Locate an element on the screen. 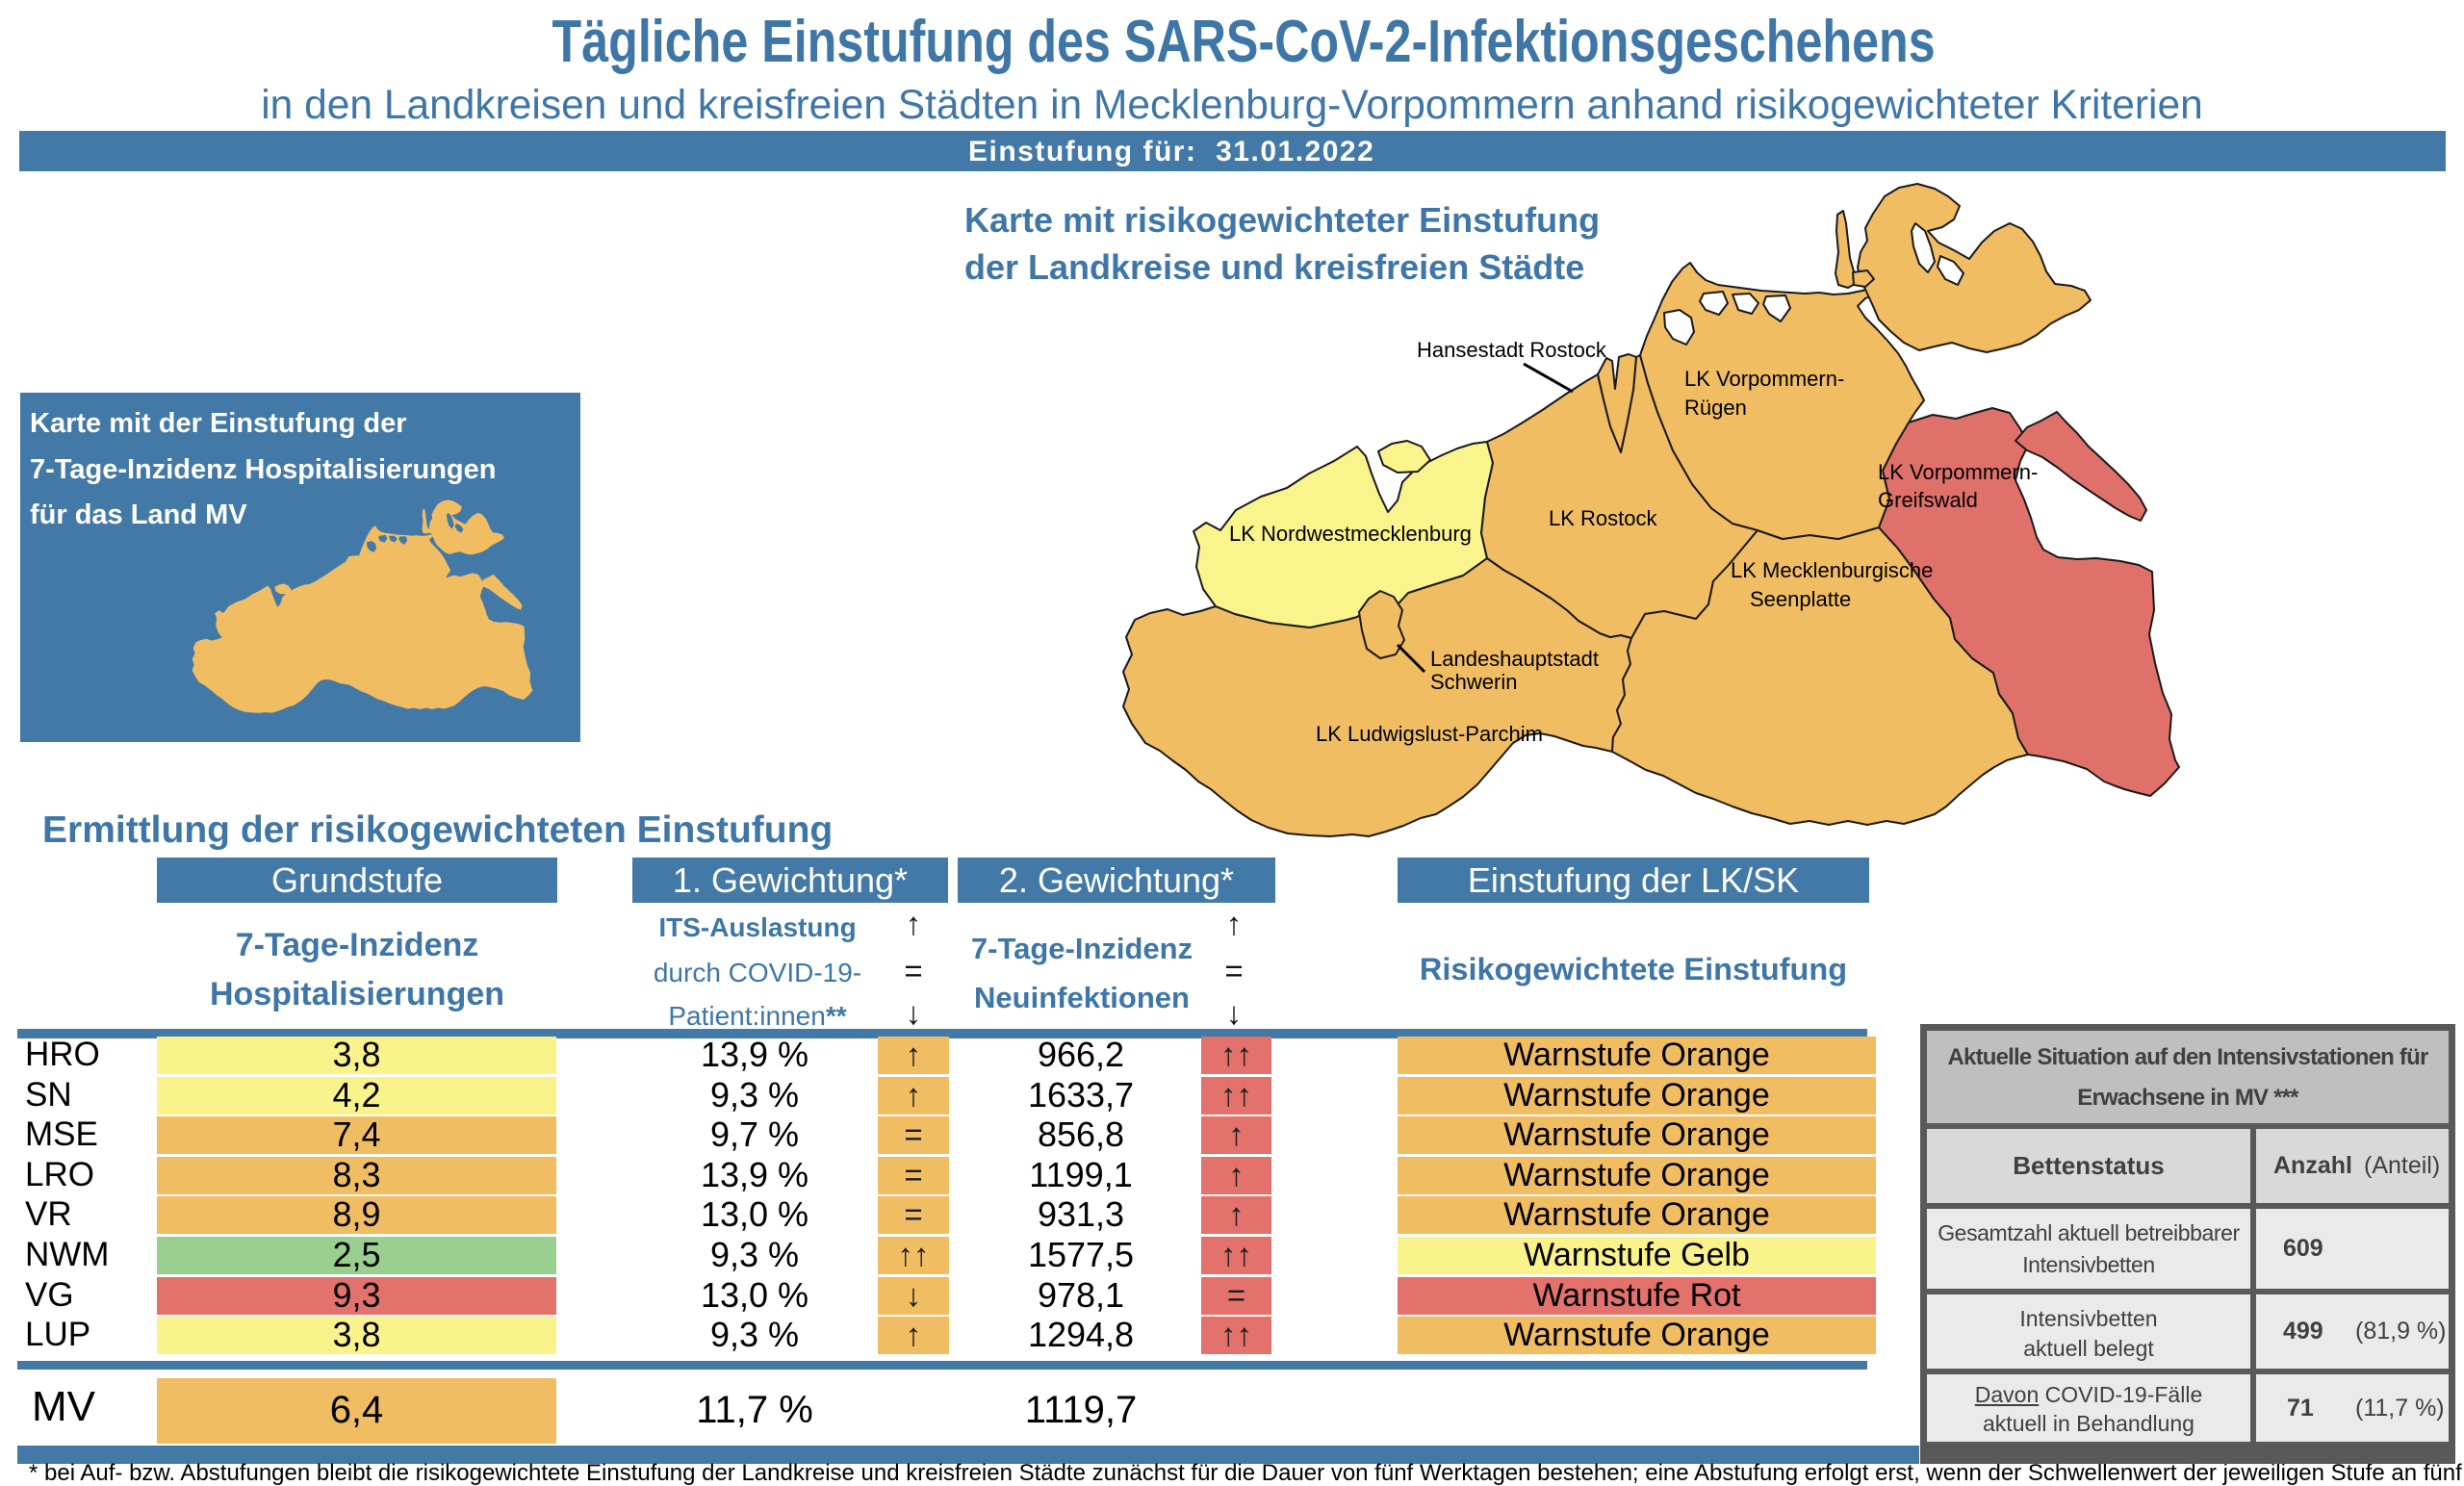 This screenshot has width=2464, height=1486. svg-text: Greifswald is located at coordinates (1928, 500).